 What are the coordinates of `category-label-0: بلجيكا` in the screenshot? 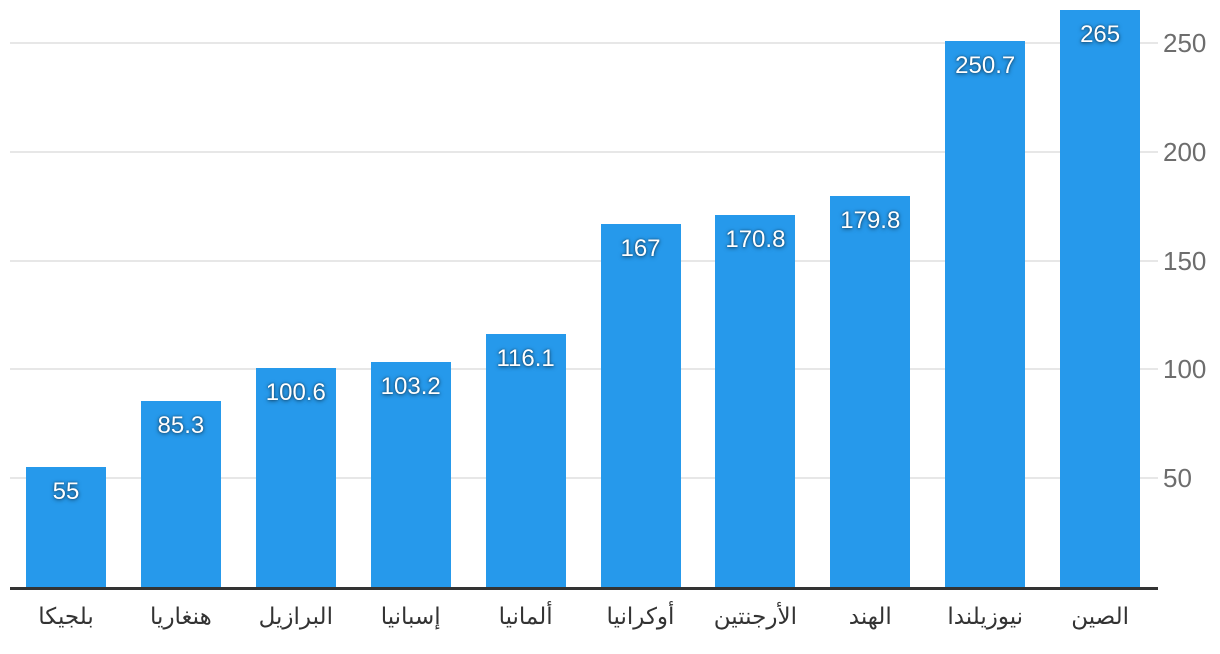 It's located at (66, 617).